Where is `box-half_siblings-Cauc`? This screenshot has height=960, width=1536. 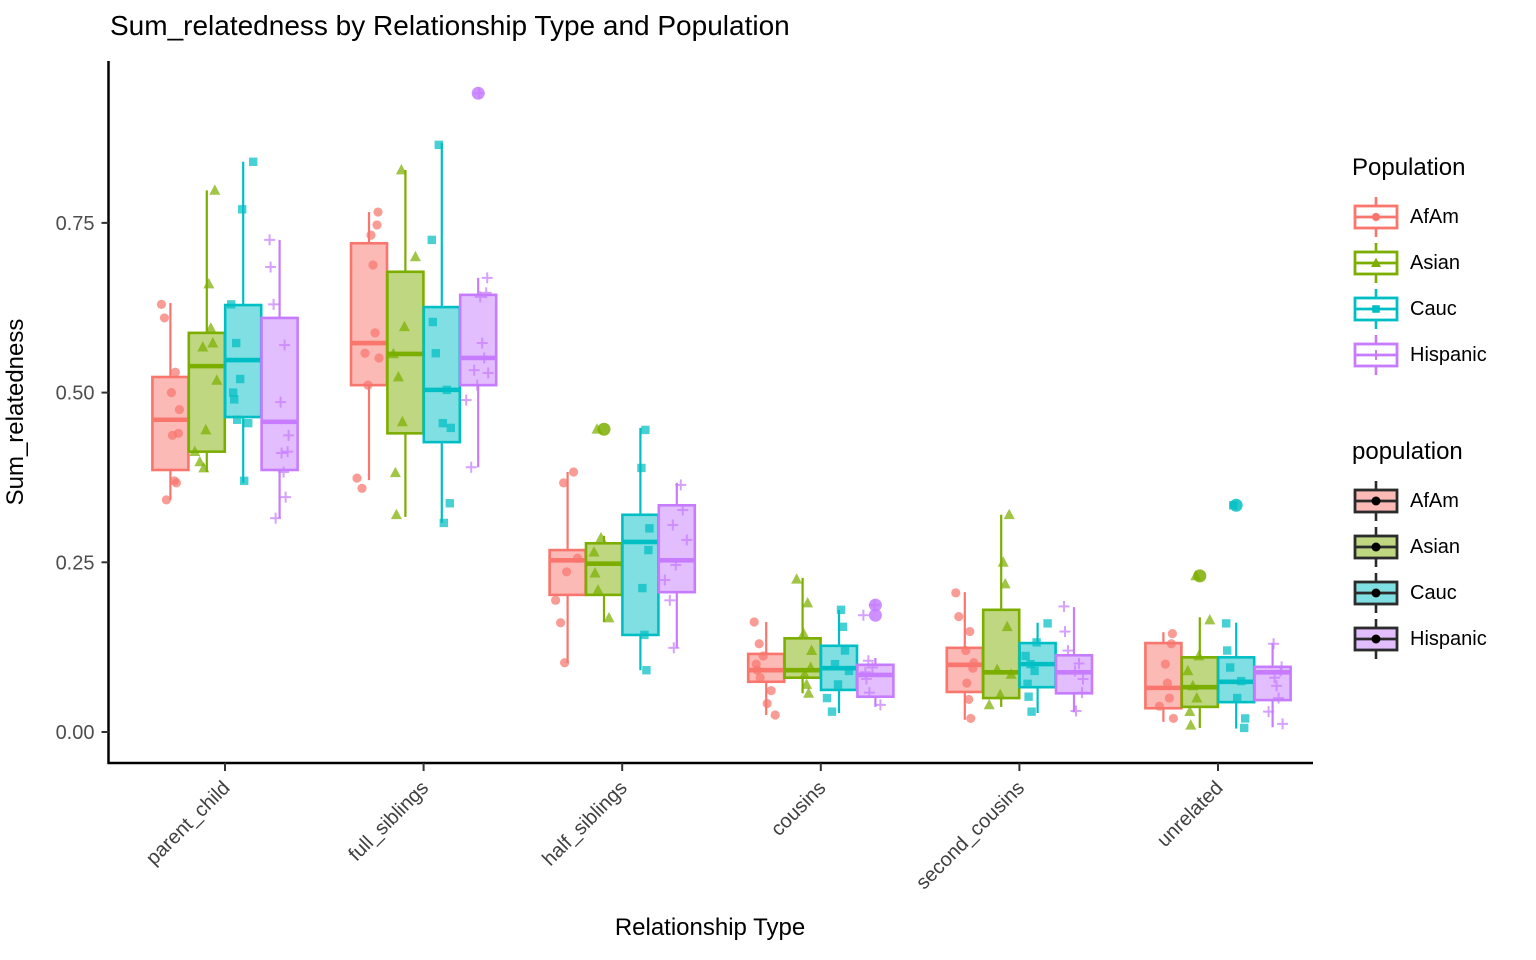
box-half_siblings-Cauc is located at coordinates (640, 550).